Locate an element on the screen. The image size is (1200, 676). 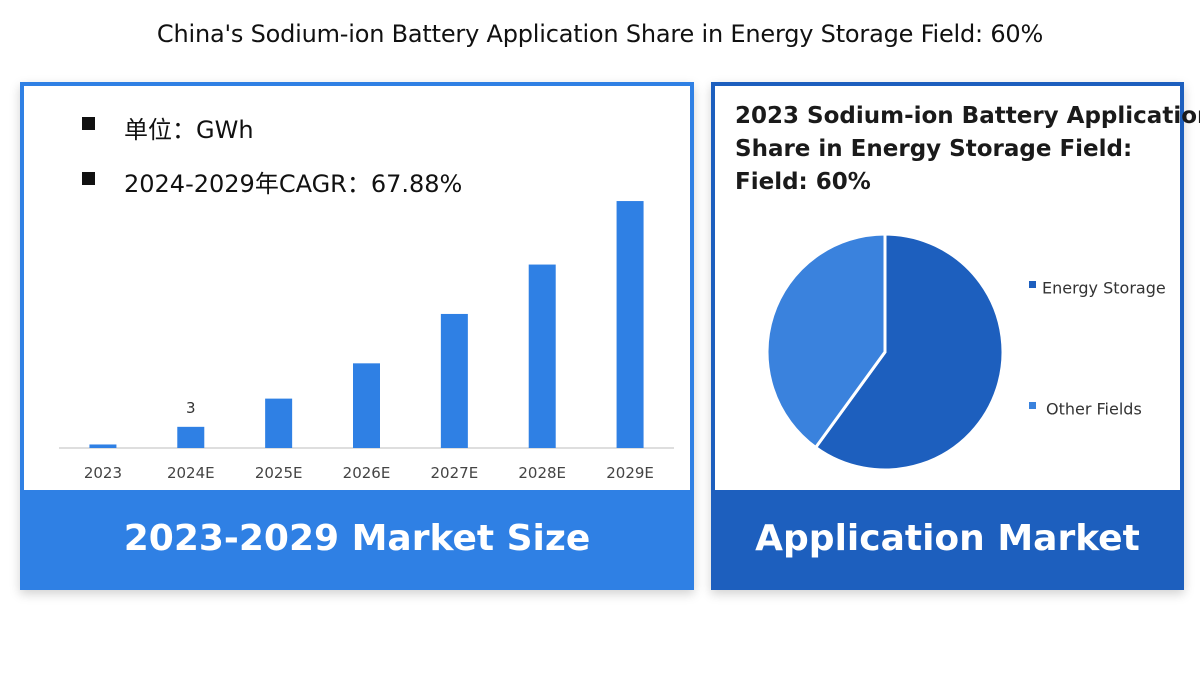
bar-2026E is located at coordinates (366, 405).